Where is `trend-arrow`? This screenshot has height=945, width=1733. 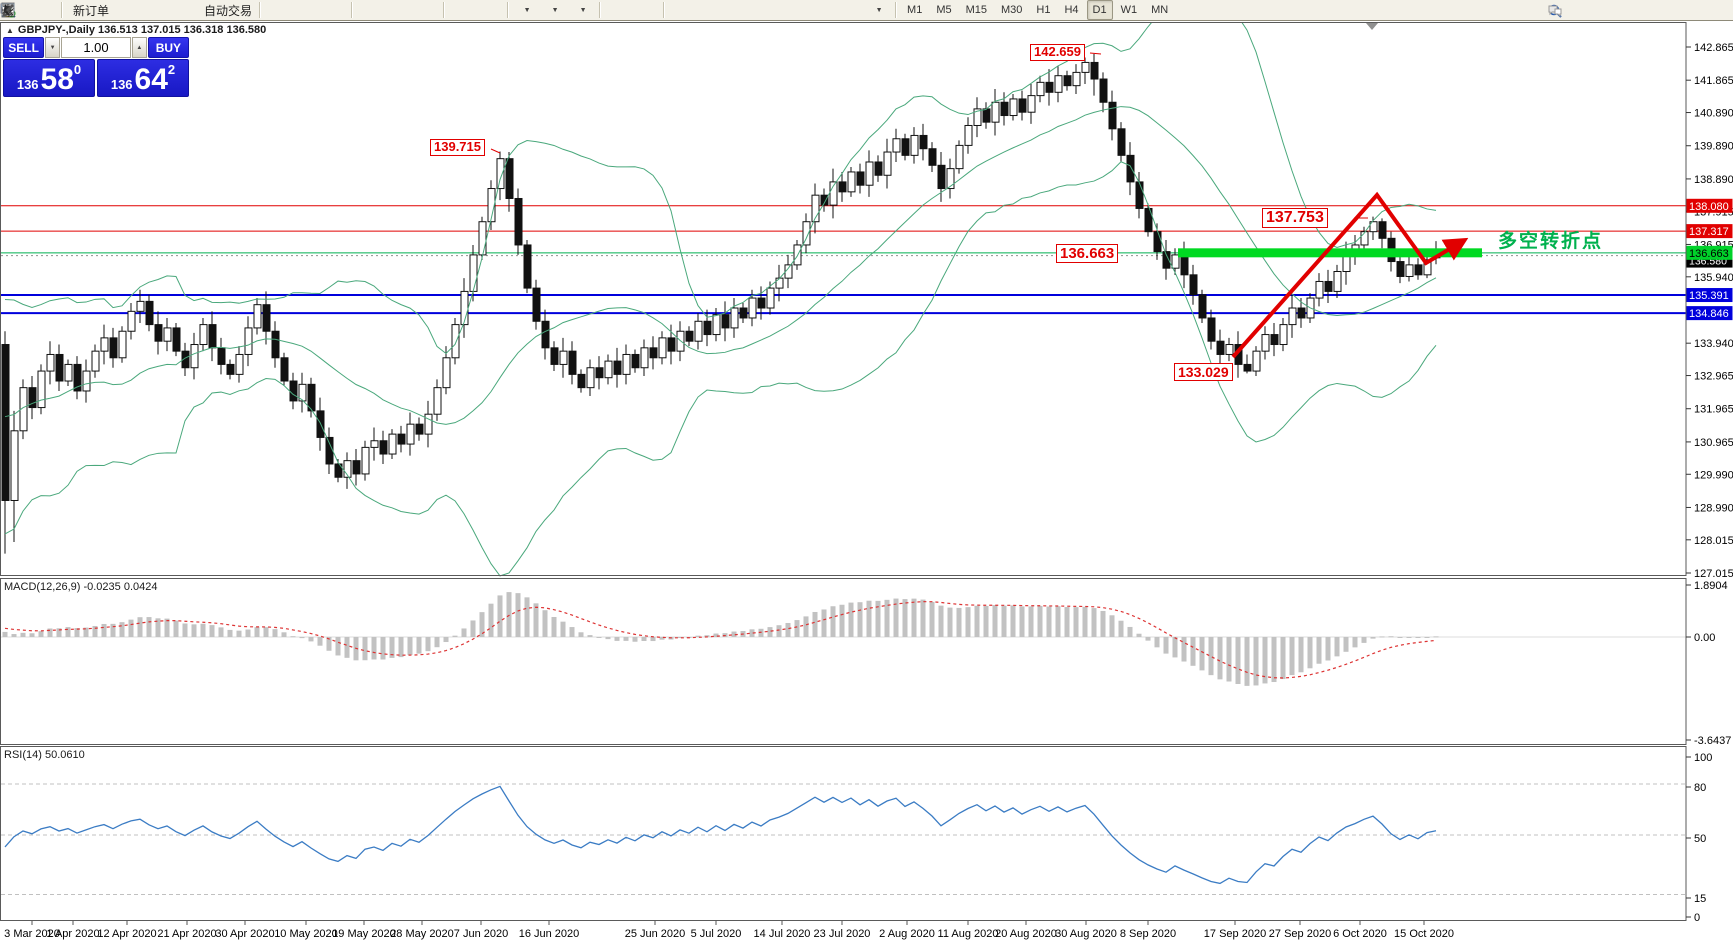 trend-arrow is located at coordinates (1350, 275).